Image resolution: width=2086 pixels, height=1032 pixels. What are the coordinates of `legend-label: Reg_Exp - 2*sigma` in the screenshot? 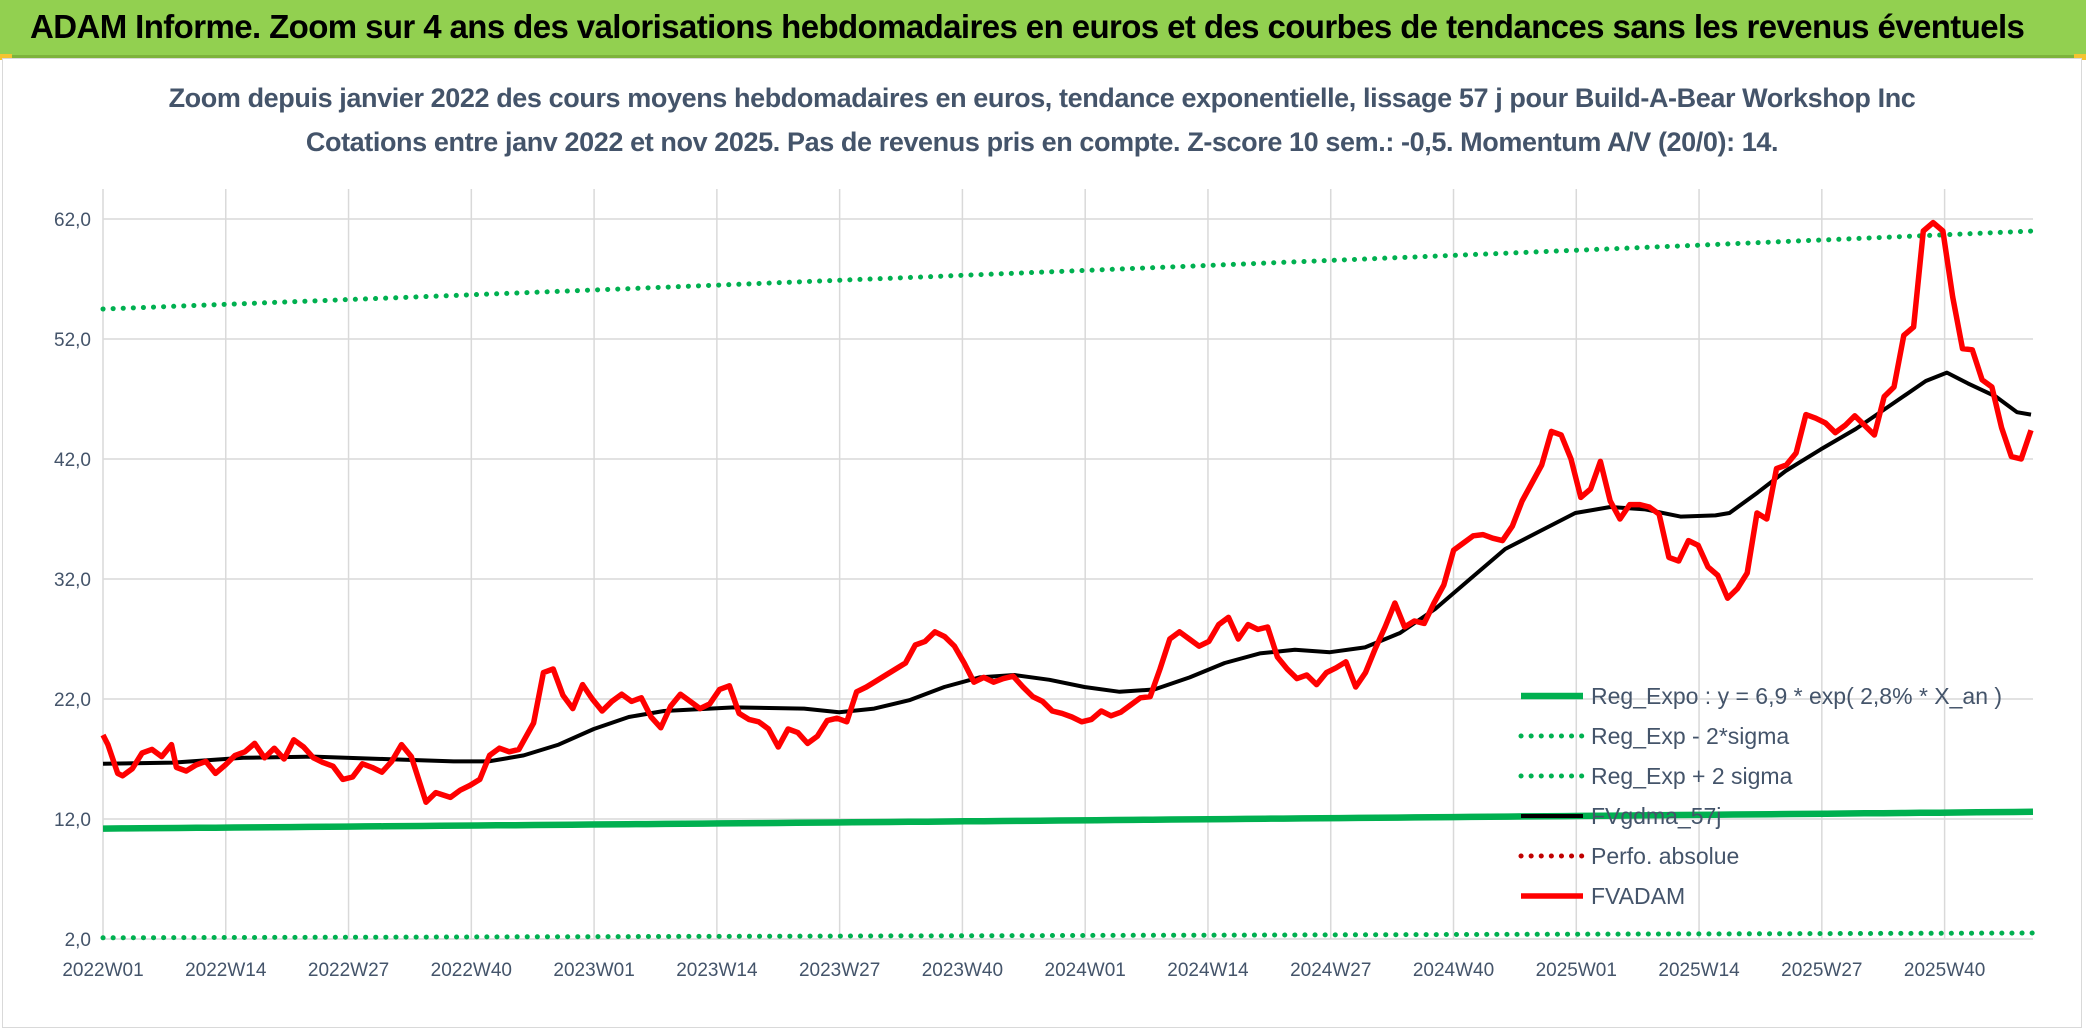 It's located at (1690, 736).